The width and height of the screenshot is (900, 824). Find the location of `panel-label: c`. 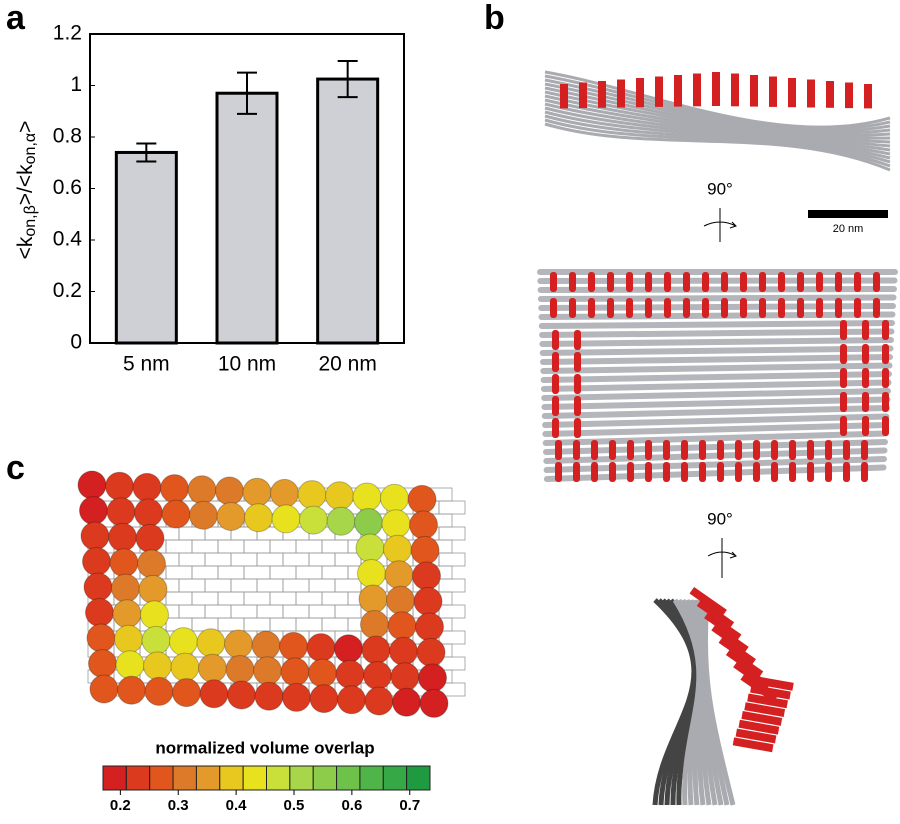

panel-label: c is located at coordinates (15, 468).